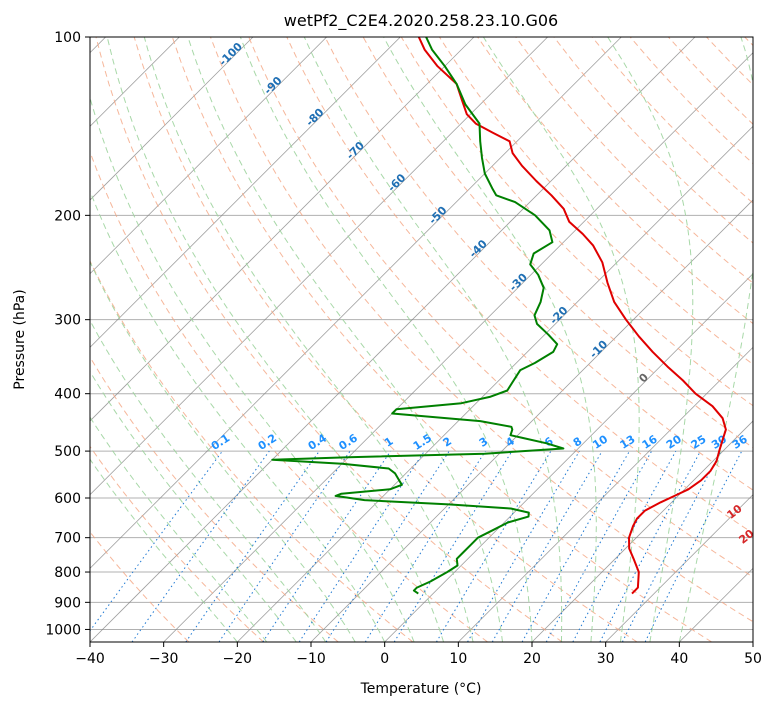 This screenshot has width=775, height=708. Describe the element at coordinates (600, 441) in the screenshot. I see `mixing-ratio-label: 10` at that location.